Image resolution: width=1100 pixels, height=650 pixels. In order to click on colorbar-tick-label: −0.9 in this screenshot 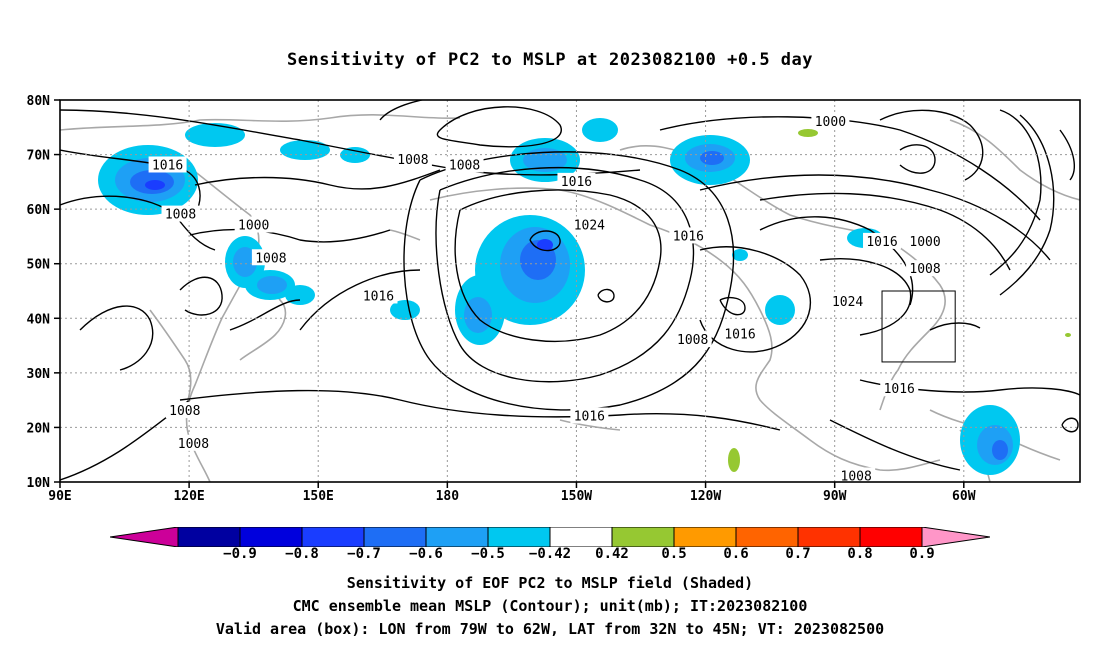, I will do `click(240, 554)`.